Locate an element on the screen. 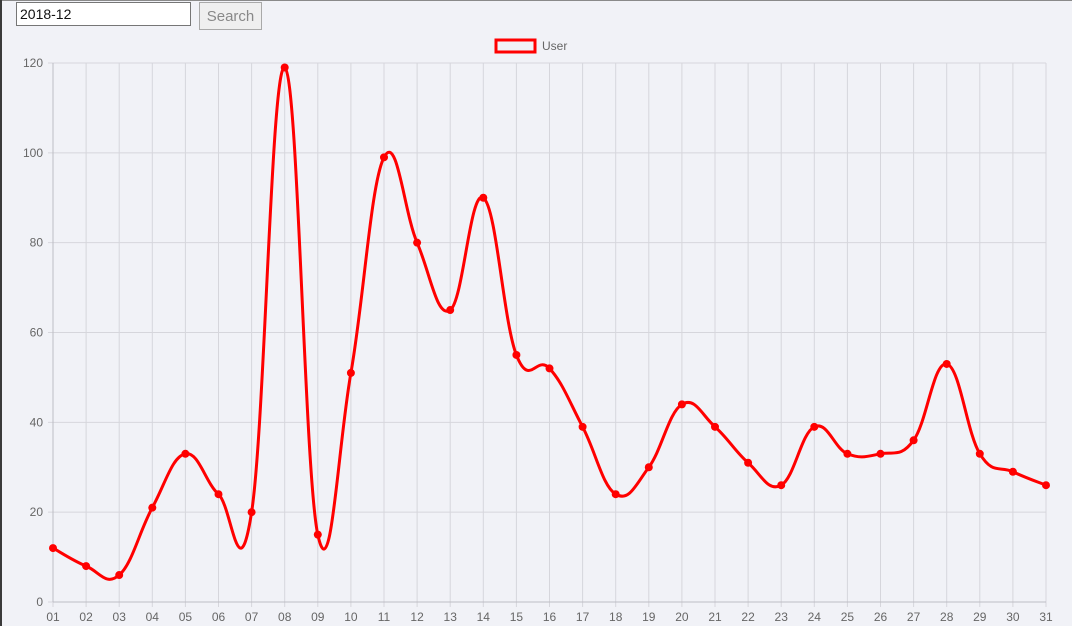 The height and width of the screenshot is (626, 1072). top-border is located at coordinates (536, 0).